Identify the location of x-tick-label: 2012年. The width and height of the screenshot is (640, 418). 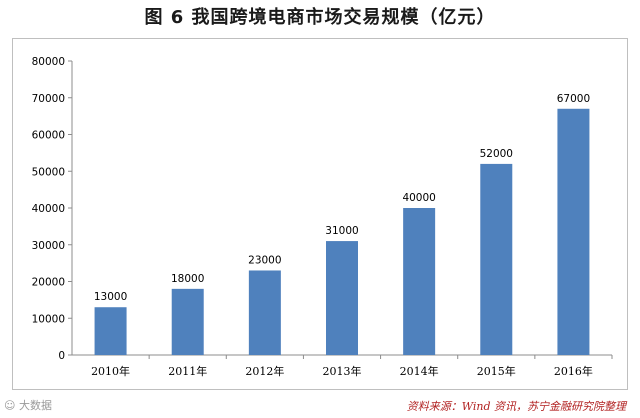
(264, 371).